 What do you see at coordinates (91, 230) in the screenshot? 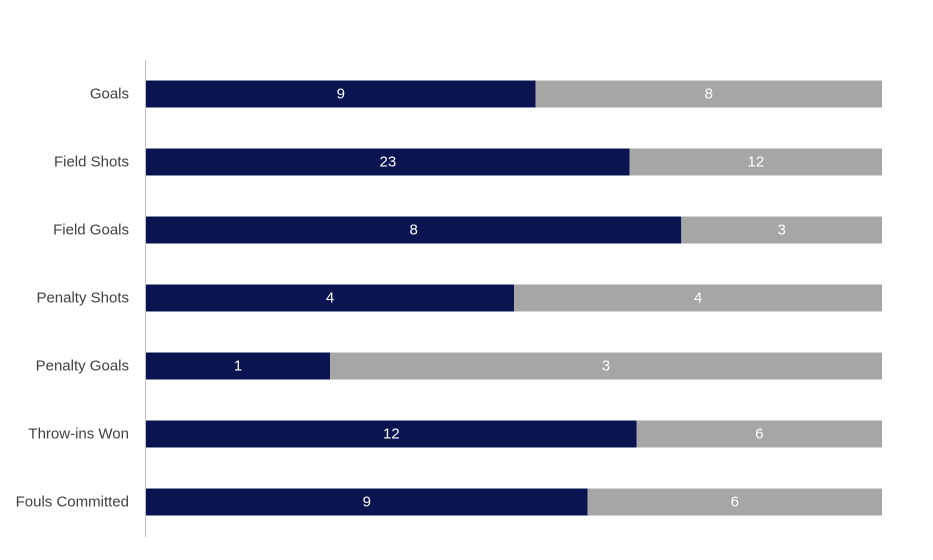
I see `category-label-3: Field Goals` at bounding box center [91, 230].